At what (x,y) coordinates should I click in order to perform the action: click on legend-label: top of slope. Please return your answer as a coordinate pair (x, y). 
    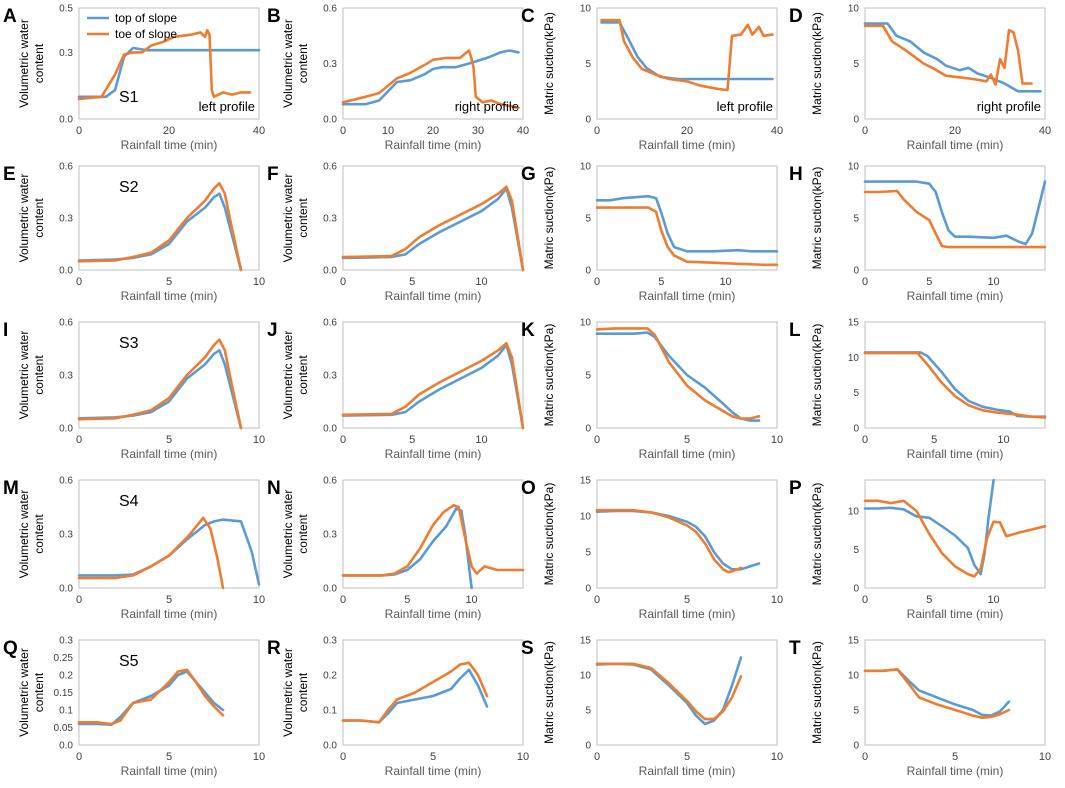
    Looking at the image, I should click on (146, 18).